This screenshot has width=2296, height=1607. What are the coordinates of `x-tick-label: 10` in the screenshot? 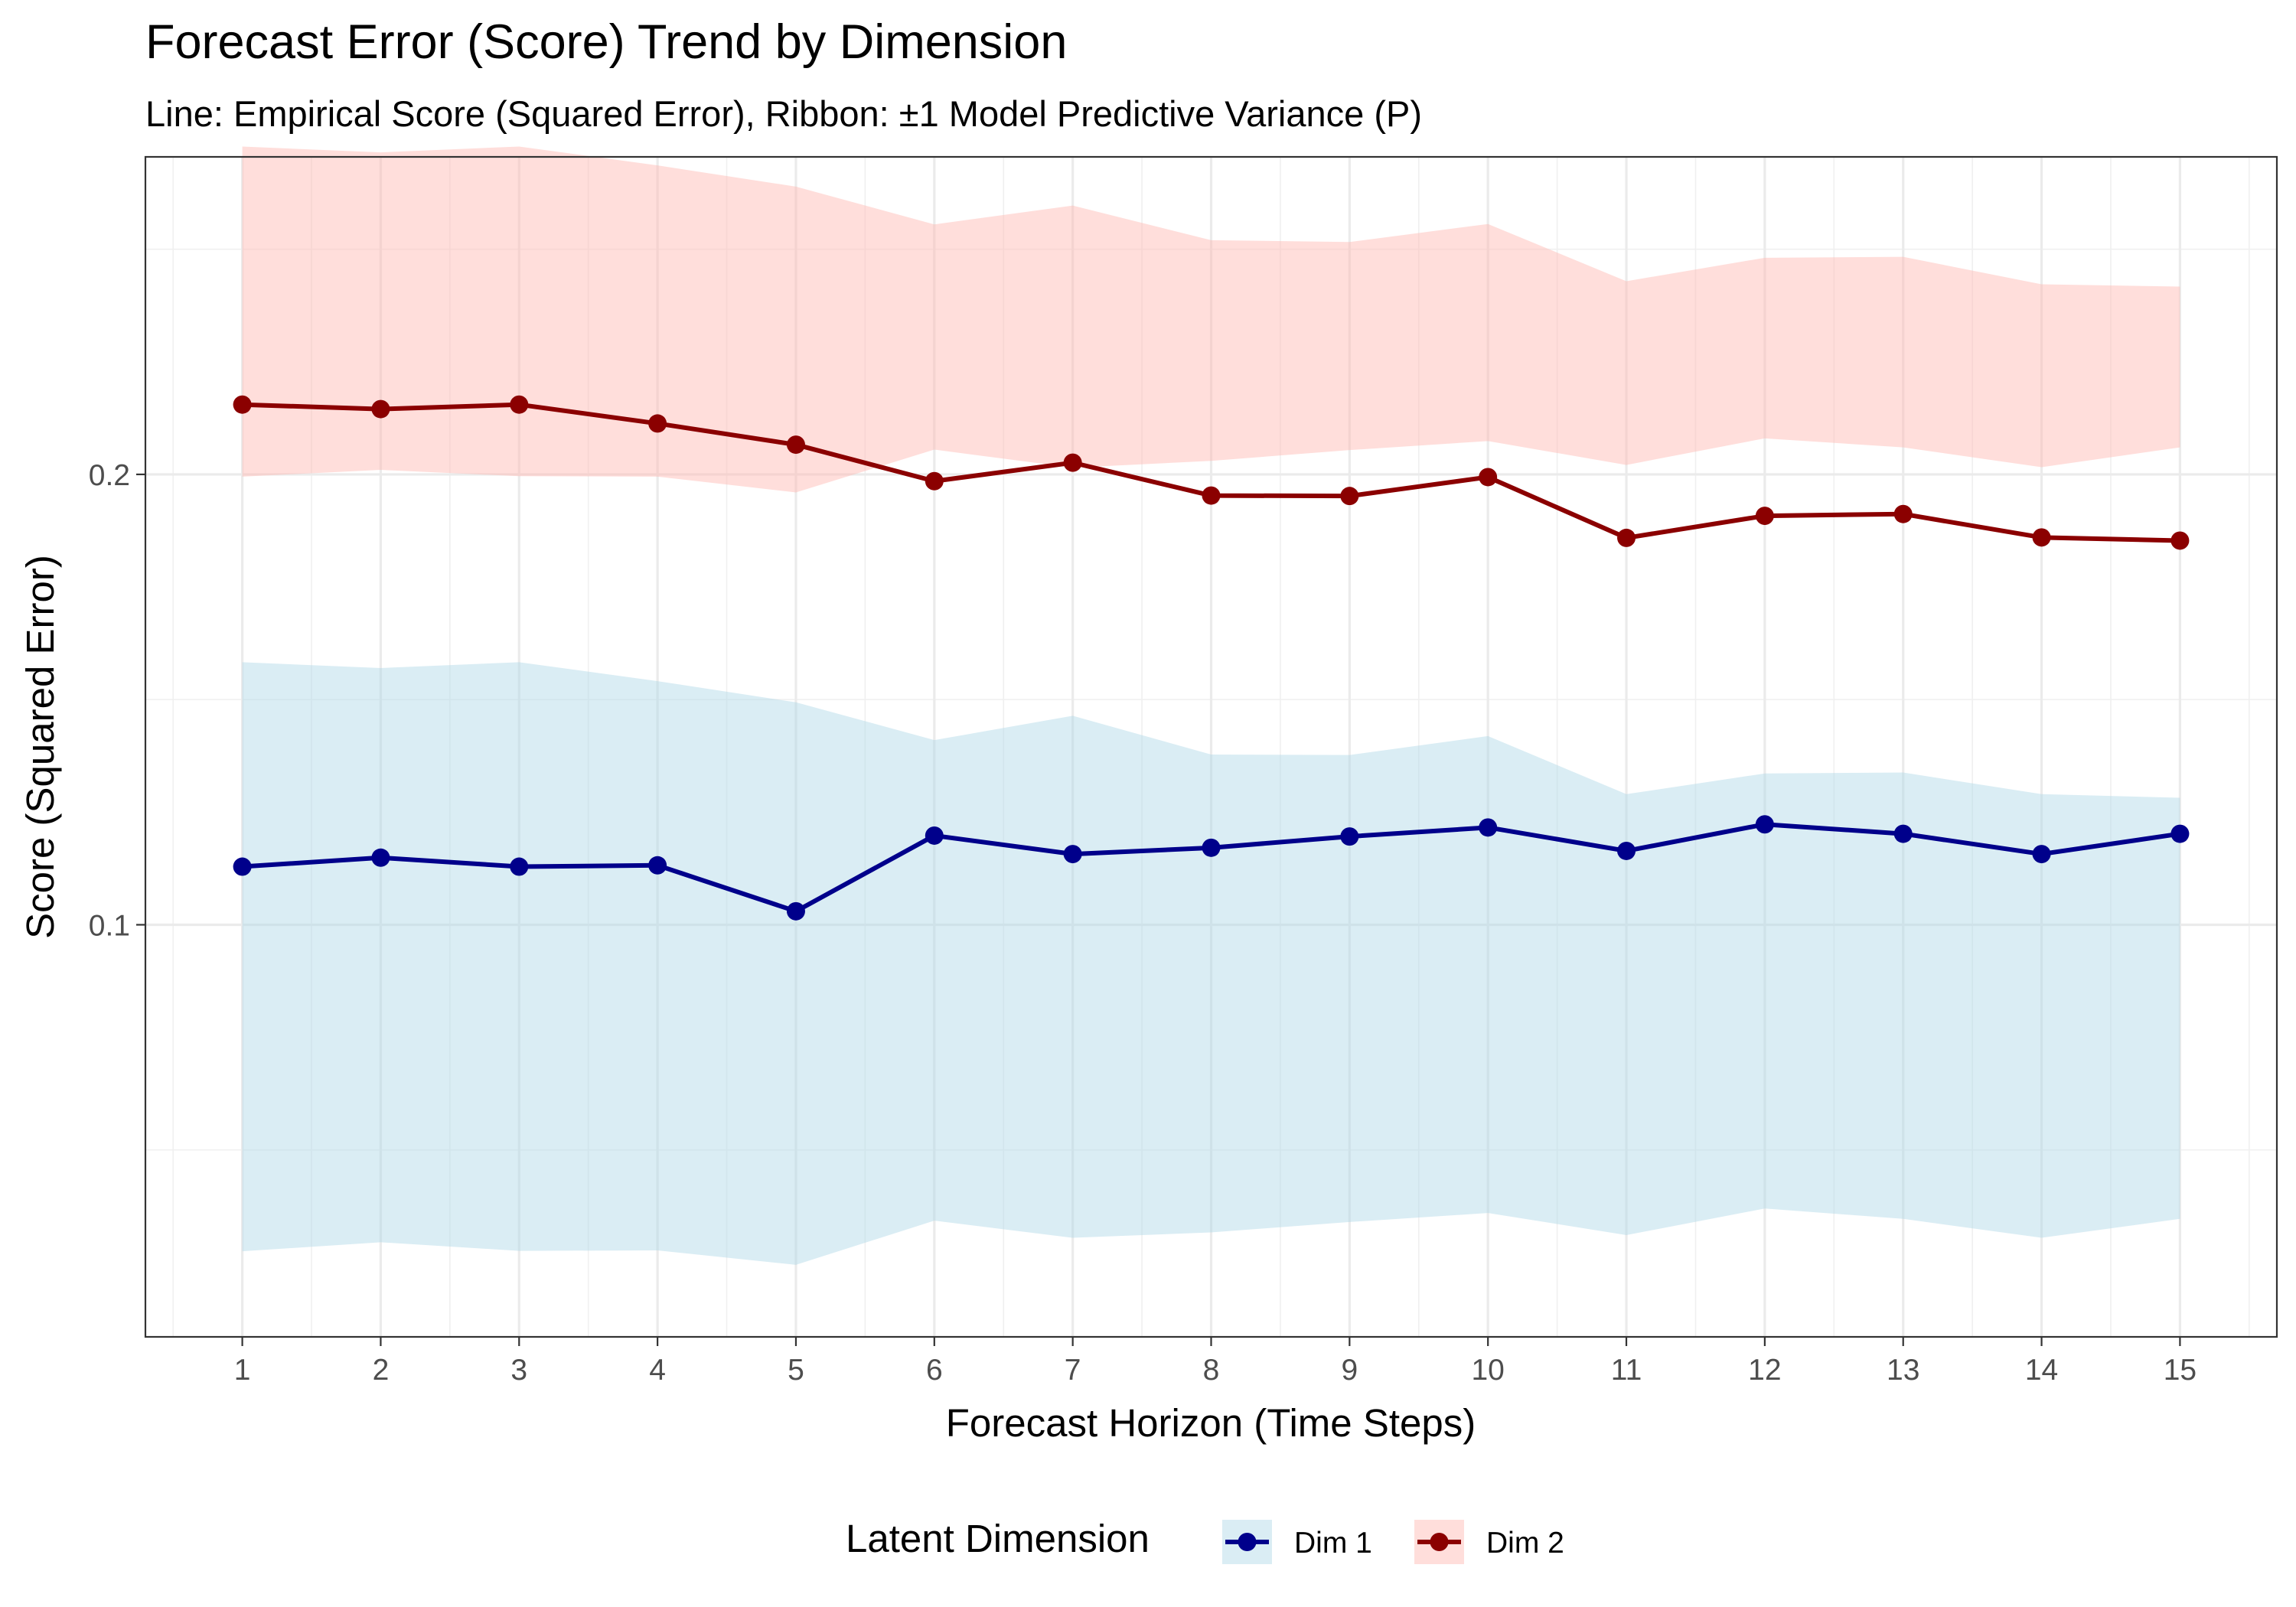 It's located at (1487, 1370).